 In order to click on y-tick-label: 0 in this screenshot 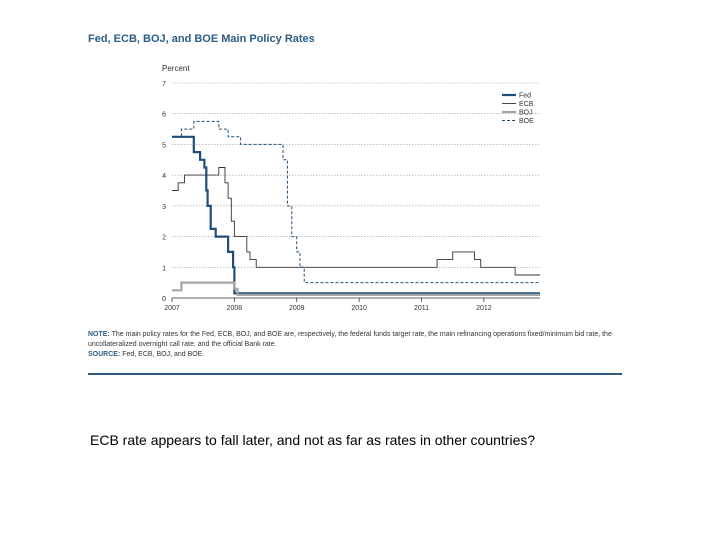, I will do `click(164, 299)`.